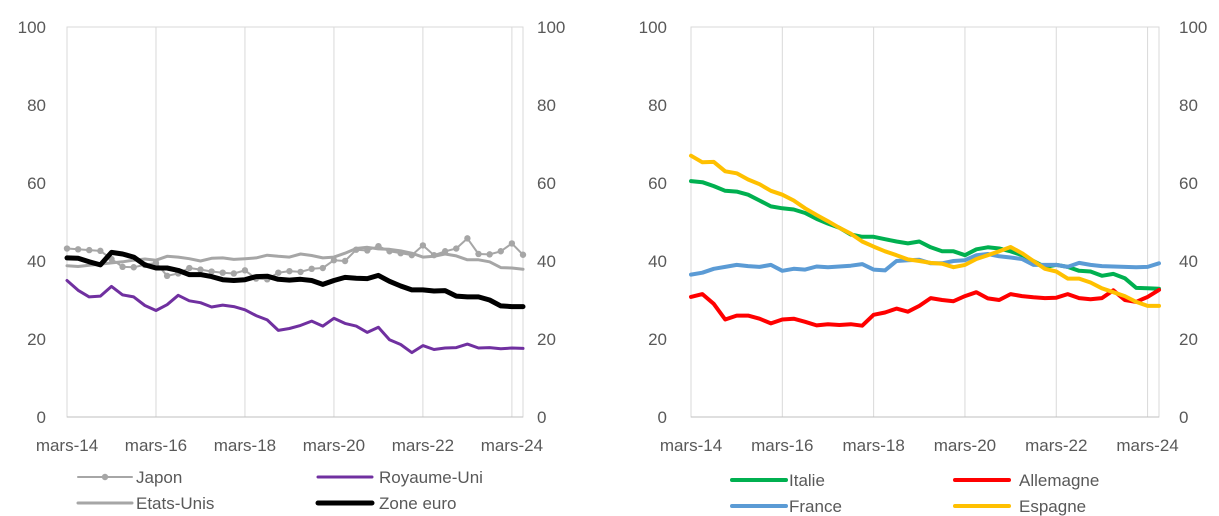 This screenshot has height=516, width=1219. Describe the element at coordinates (925, 235) in the screenshot. I see `series-line-italie` at that location.